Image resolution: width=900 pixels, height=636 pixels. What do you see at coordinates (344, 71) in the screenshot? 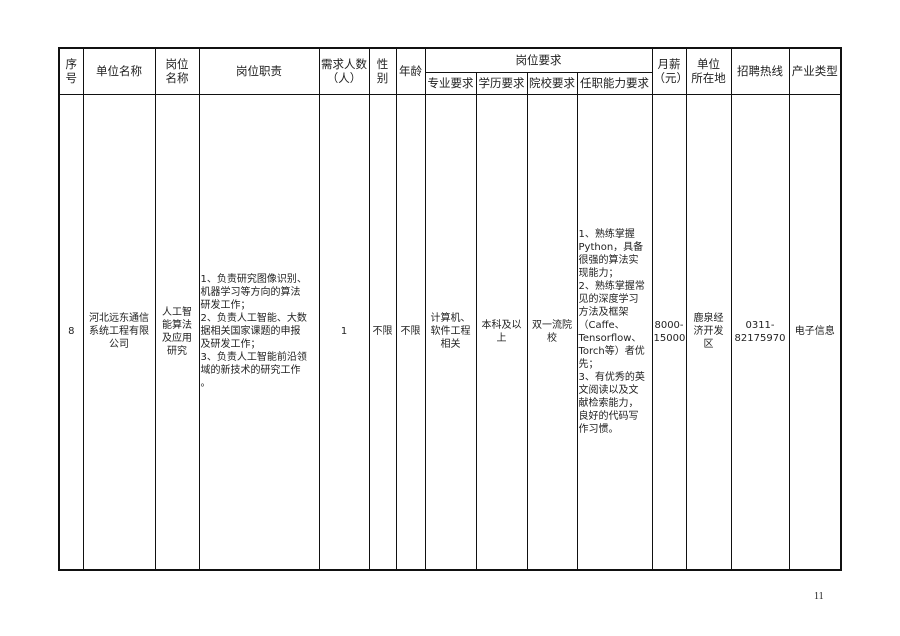
I see `header-headcount: 需求人数 （人）` at bounding box center [344, 71].